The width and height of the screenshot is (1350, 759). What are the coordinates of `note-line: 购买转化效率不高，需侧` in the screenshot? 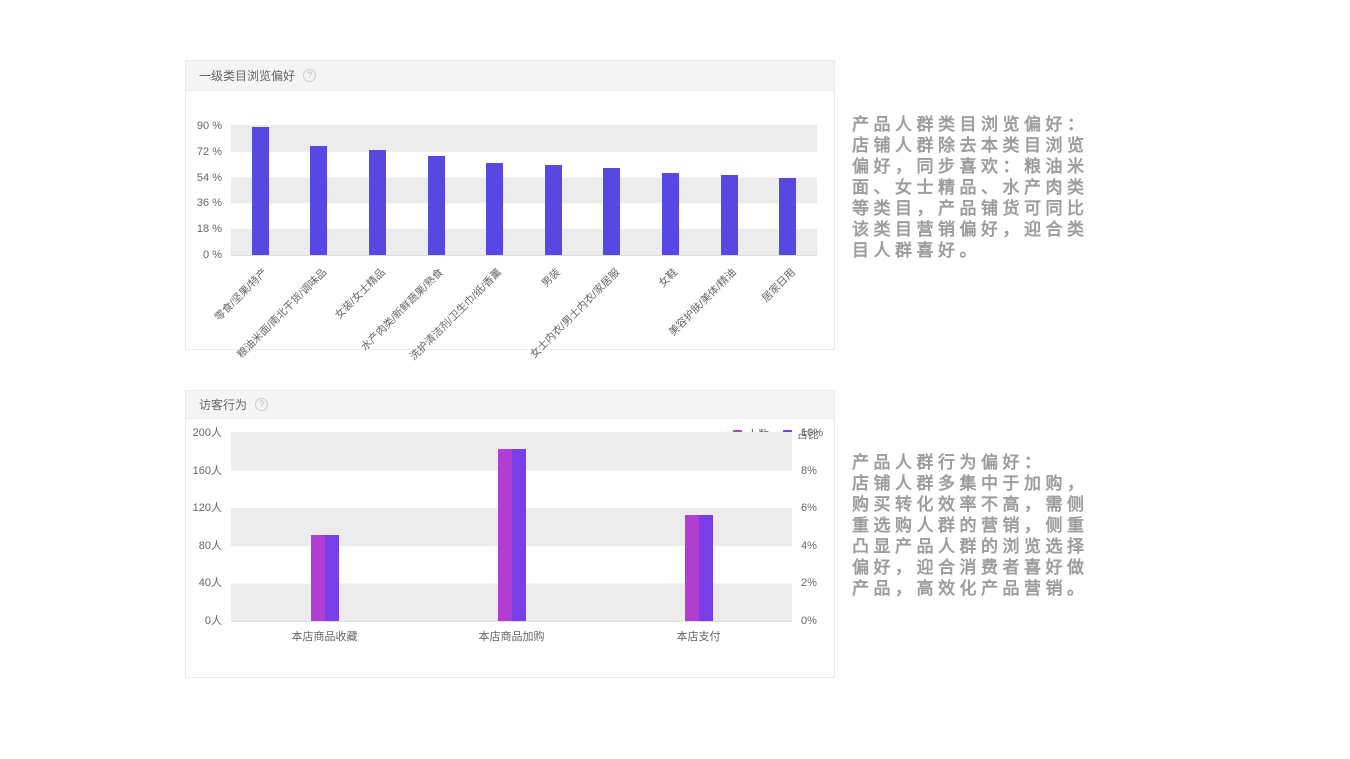 It's located at (970, 504).